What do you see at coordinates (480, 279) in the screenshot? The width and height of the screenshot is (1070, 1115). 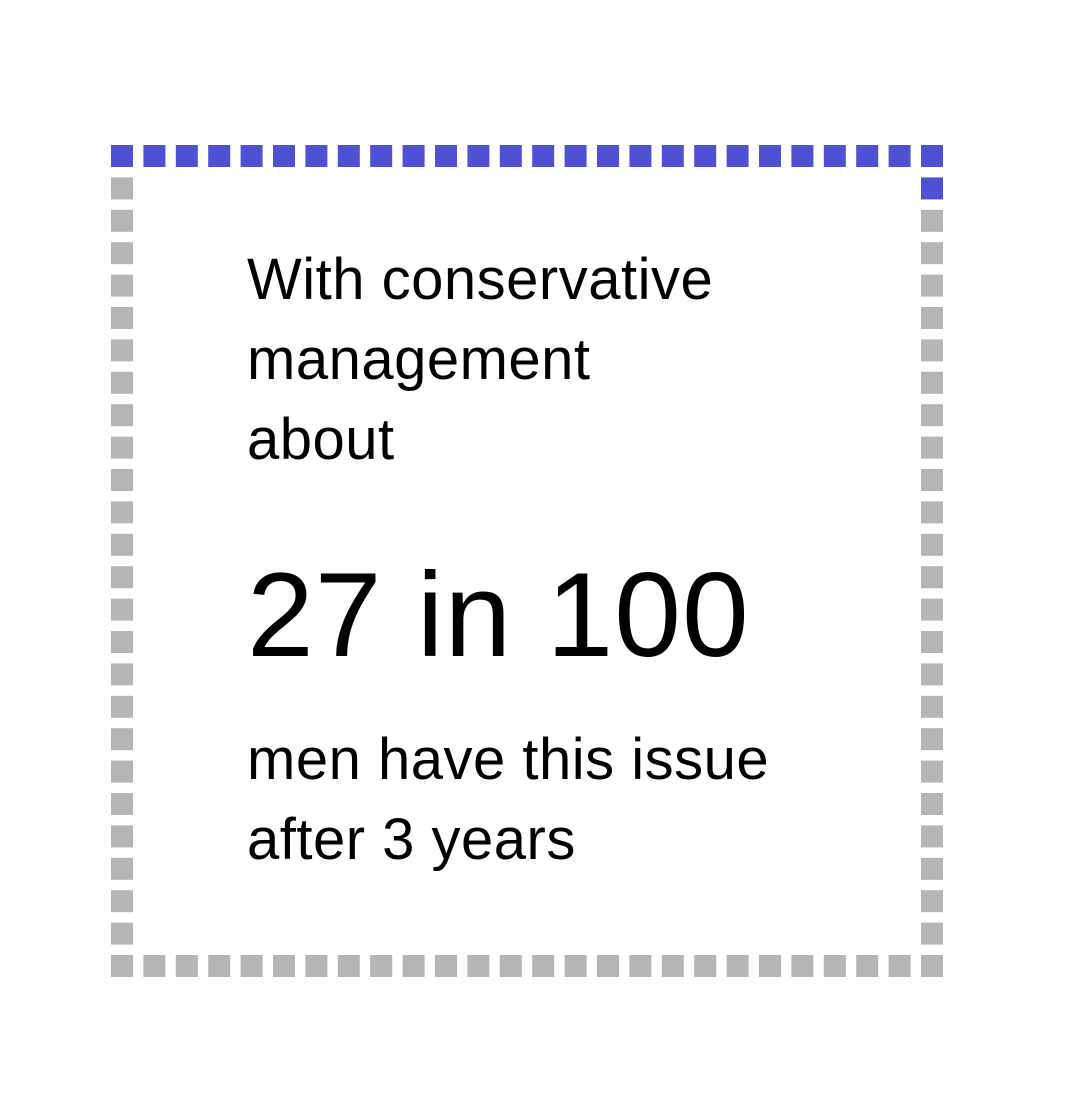 I see `intro-line-1: With conservative` at bounding box center [480, 279].